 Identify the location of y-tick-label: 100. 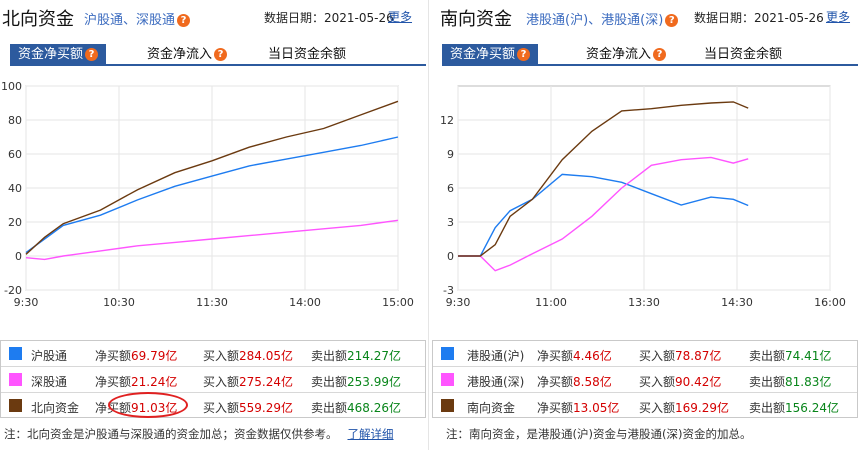
(11, 86).